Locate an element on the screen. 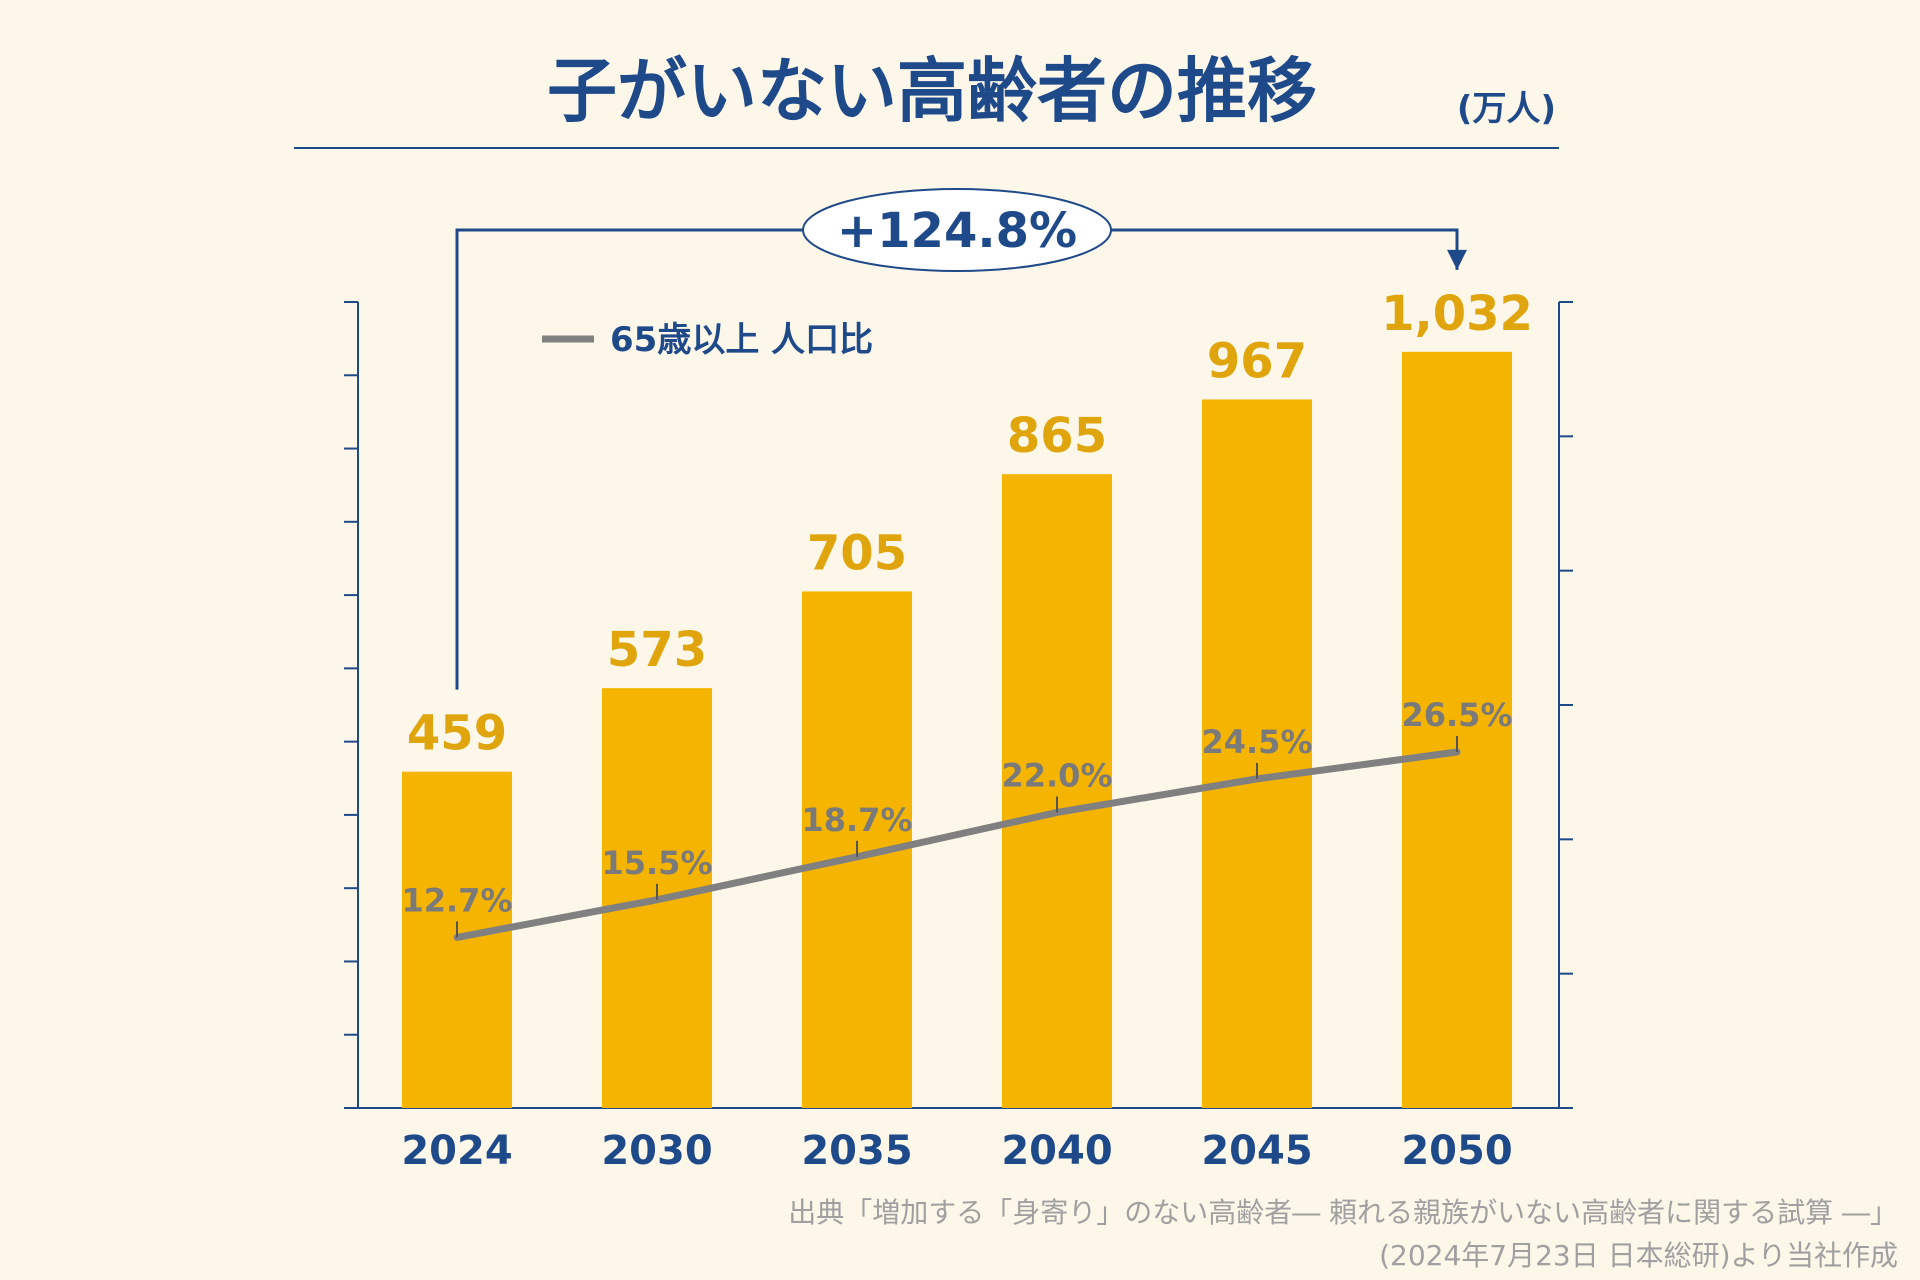 The image size is (1920, 1280). bar-value-label: 573 is located at coordinates (657, 650).